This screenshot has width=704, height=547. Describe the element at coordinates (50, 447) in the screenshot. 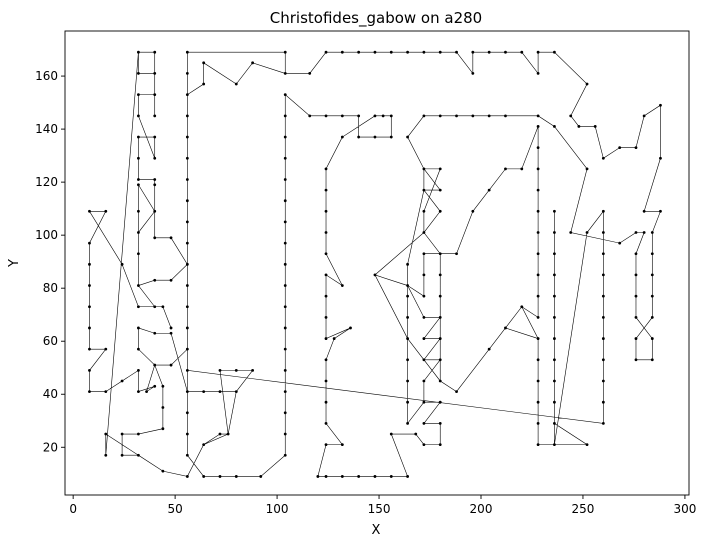

I see `y-tick-label: 20` at that location.